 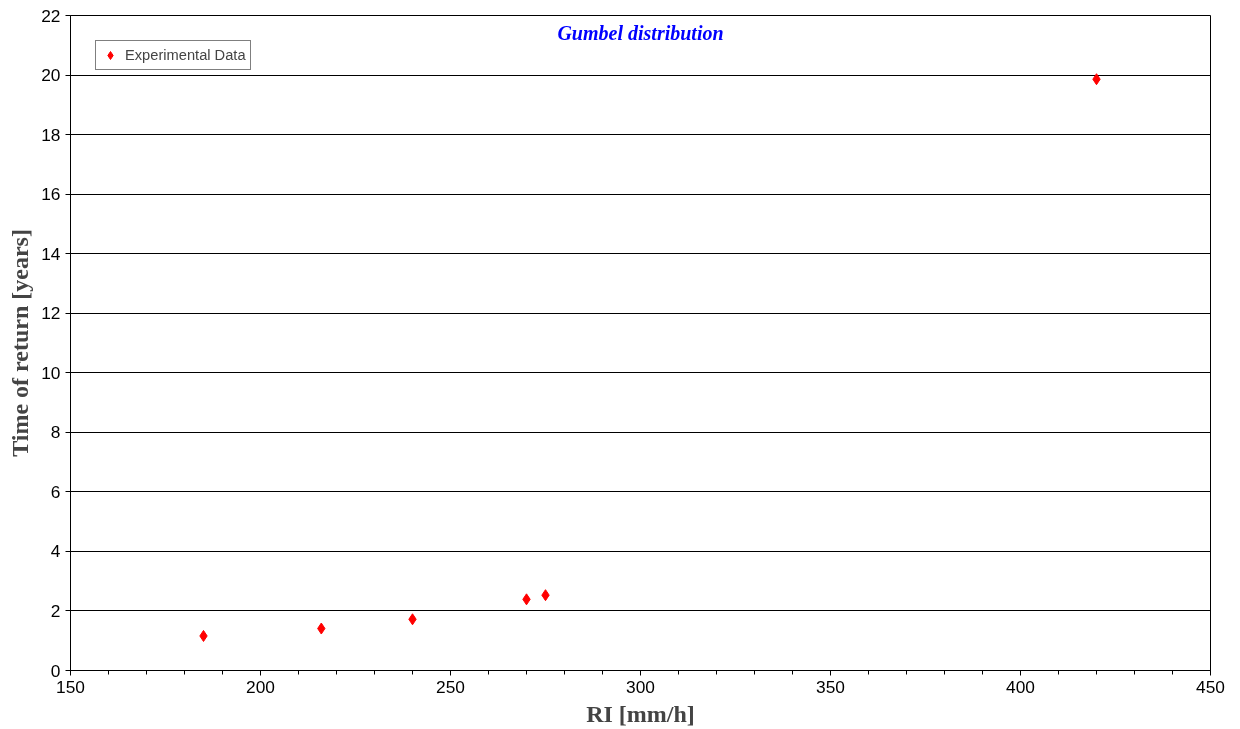 I want to click on x-tick-label: 250, so click(x=450, y=686).